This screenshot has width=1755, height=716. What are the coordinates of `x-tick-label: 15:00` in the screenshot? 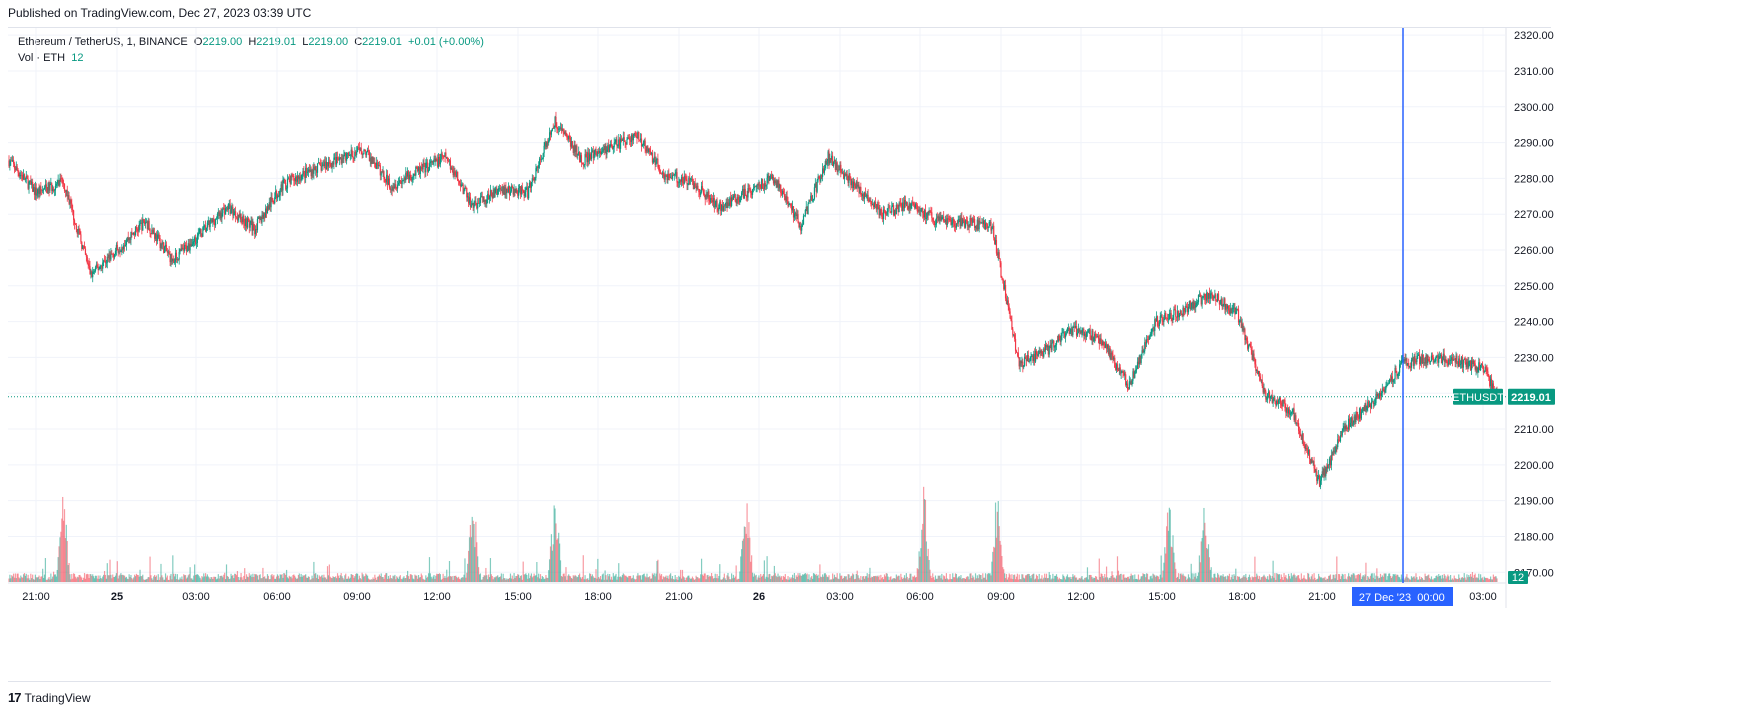 It's located at (518, 597).